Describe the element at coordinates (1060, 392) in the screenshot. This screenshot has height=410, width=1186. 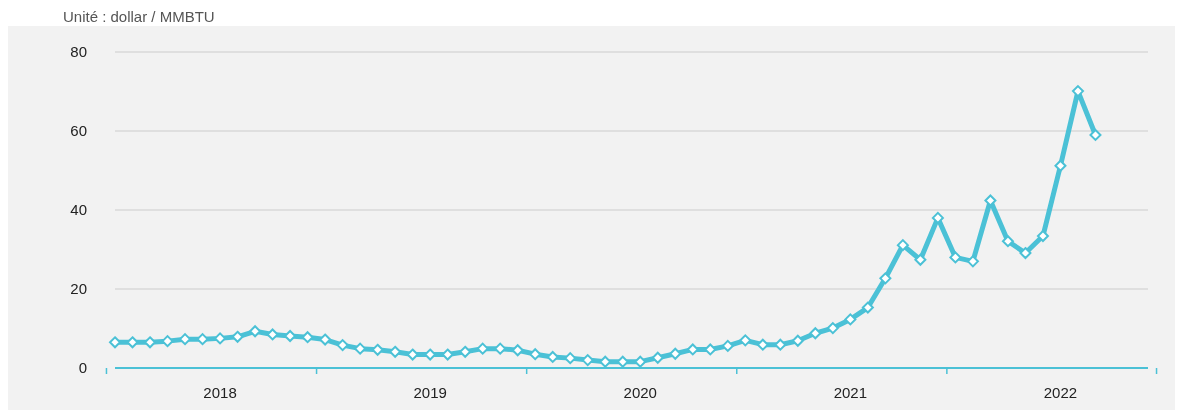
I see `x-tick-label: 2022` at that location.